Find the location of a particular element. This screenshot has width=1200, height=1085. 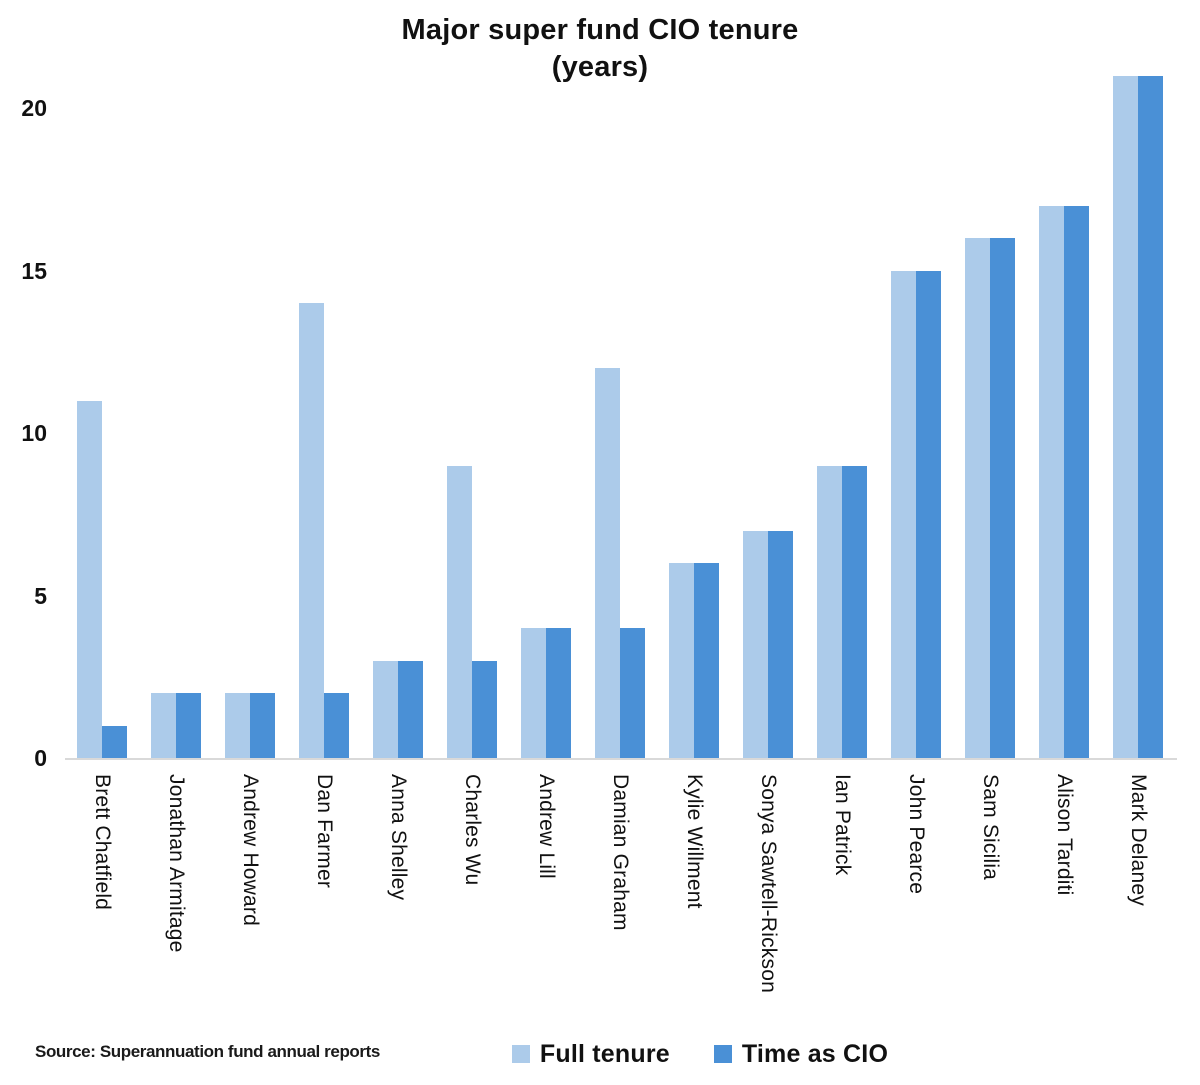

category-label: Charles Wu is located at coordinates (472, 830).